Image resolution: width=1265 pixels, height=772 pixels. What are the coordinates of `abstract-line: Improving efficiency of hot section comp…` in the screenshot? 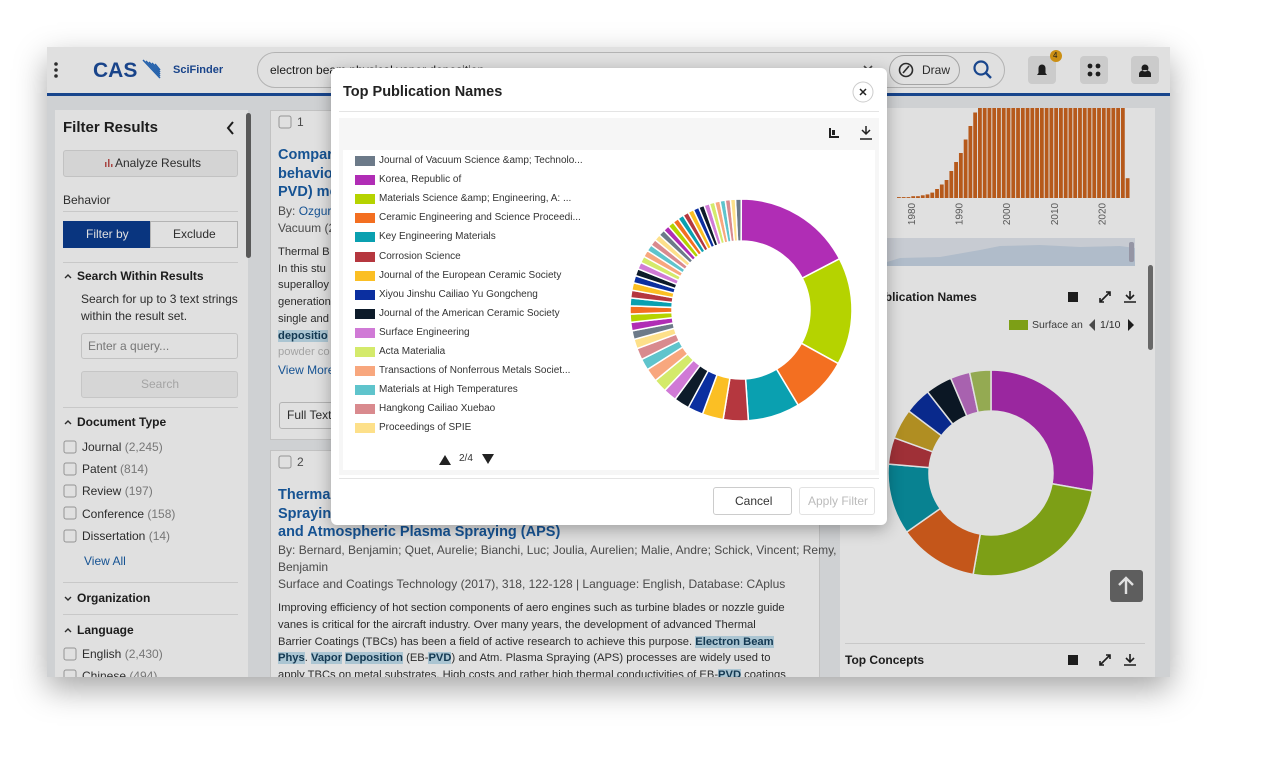 It's located at (531, 608).